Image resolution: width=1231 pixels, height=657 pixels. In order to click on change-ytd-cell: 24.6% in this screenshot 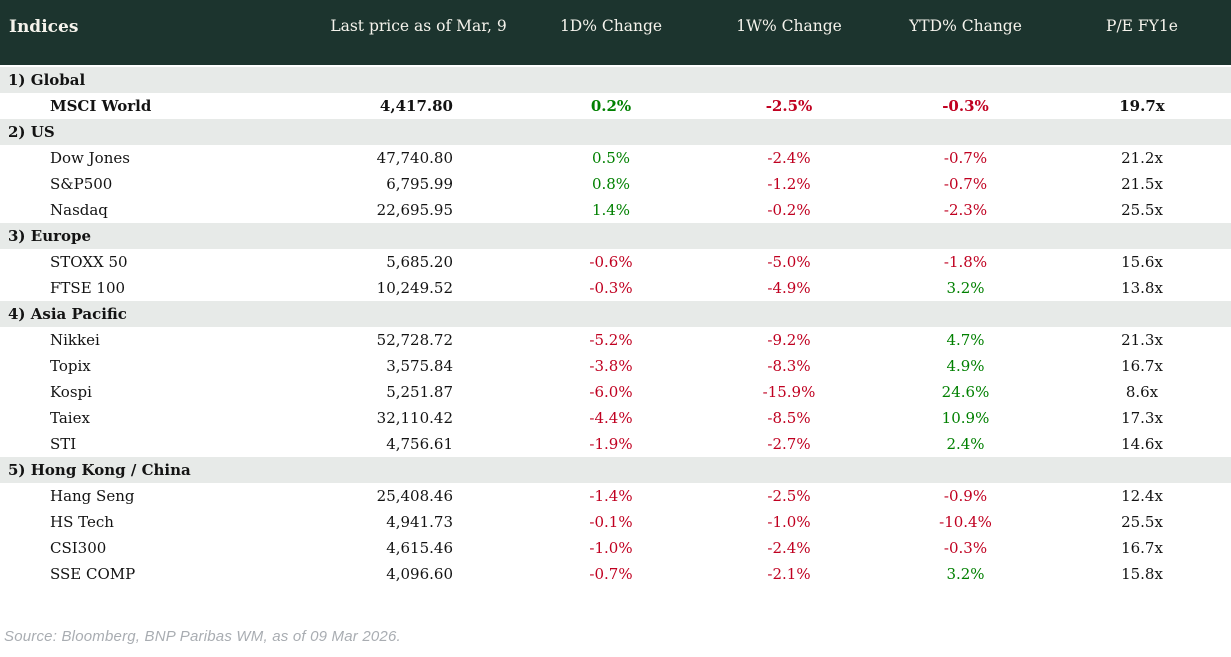, I will do `click(965, 392)`.